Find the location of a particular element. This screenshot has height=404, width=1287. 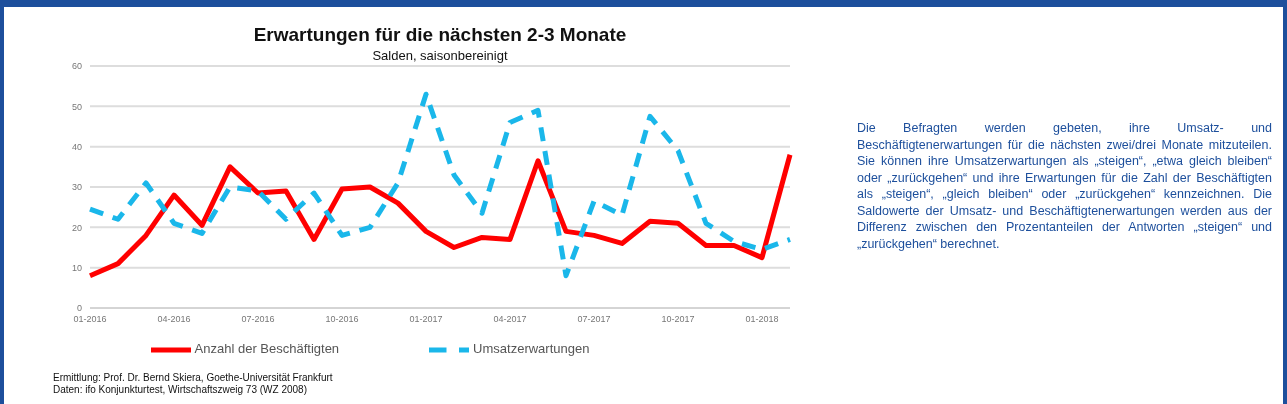

x-tick-label: 07-2017 is located at coordinates (594, 319).